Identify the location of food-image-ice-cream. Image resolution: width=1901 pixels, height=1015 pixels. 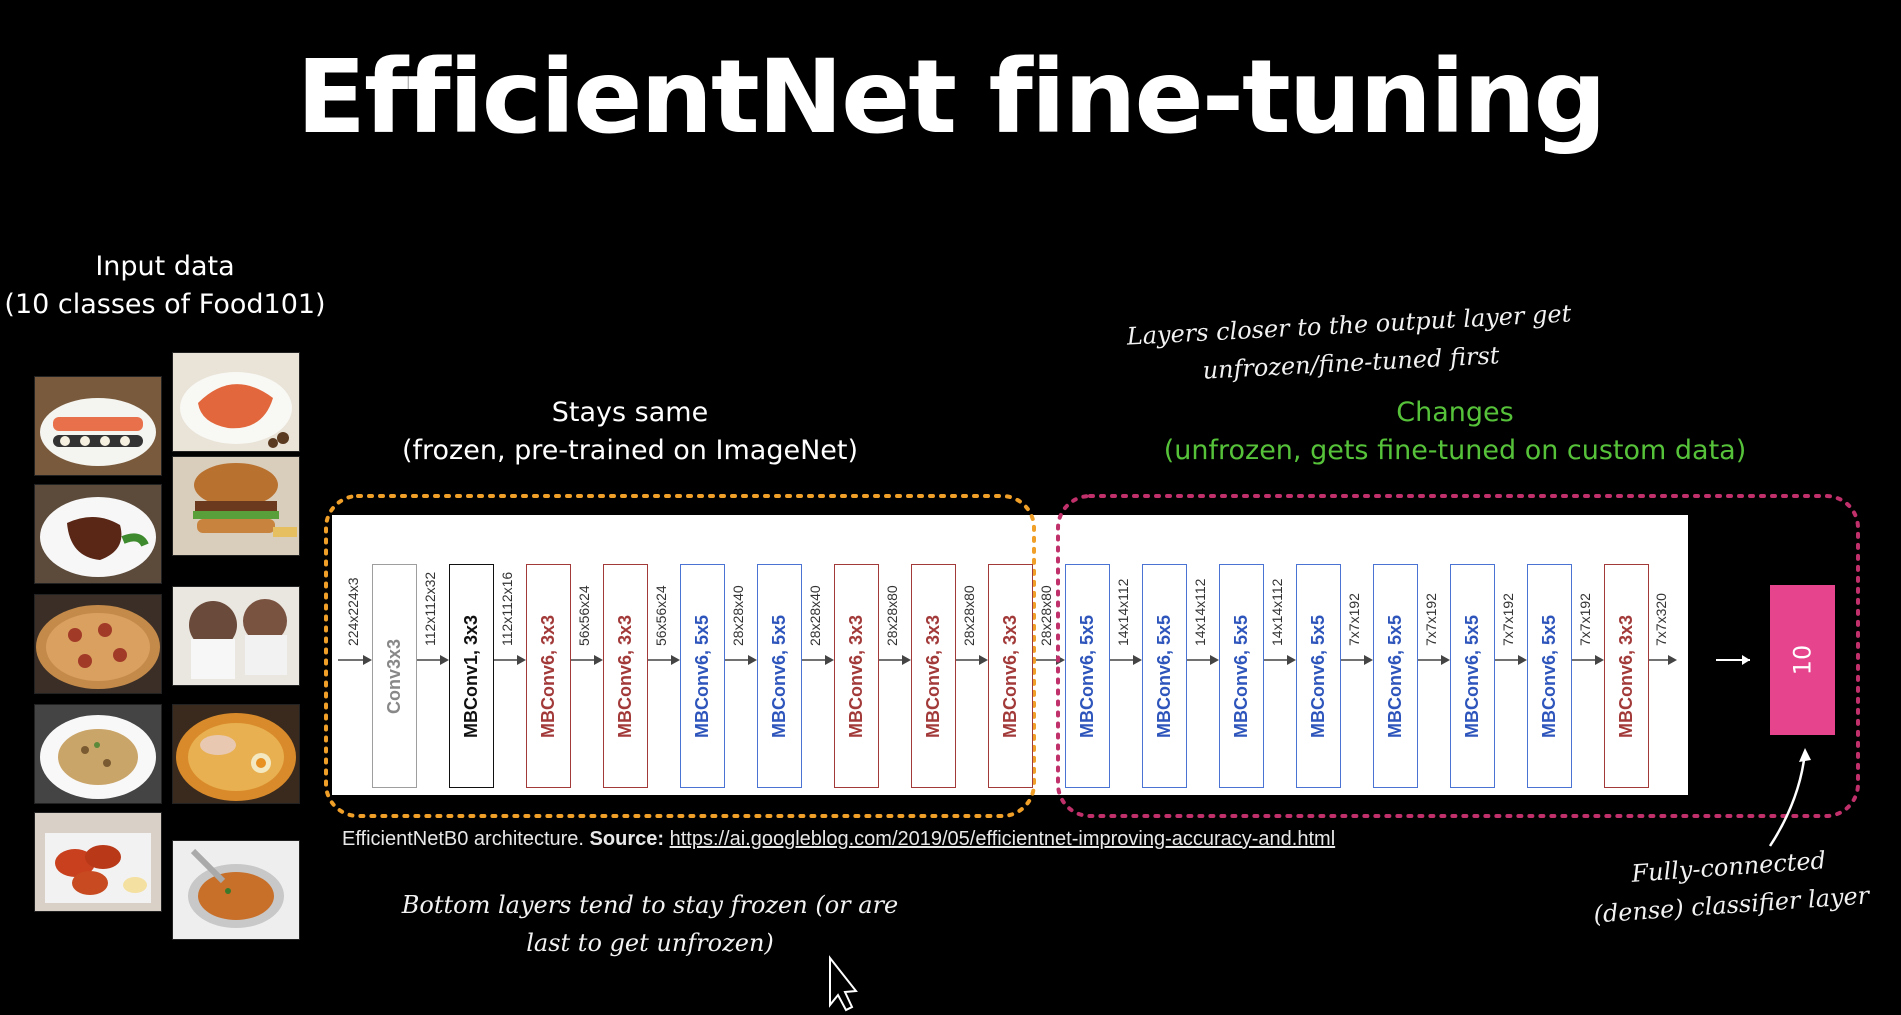
(236, 636).